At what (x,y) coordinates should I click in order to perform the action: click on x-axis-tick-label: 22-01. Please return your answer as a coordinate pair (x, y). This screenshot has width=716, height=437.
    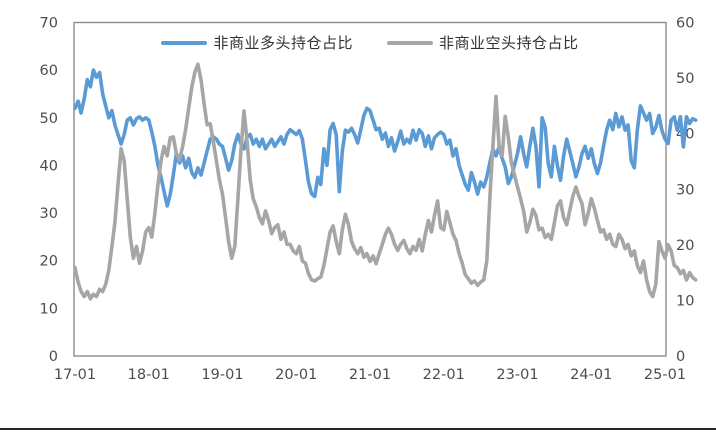
    Looking at the image, I should click on (444, 375).